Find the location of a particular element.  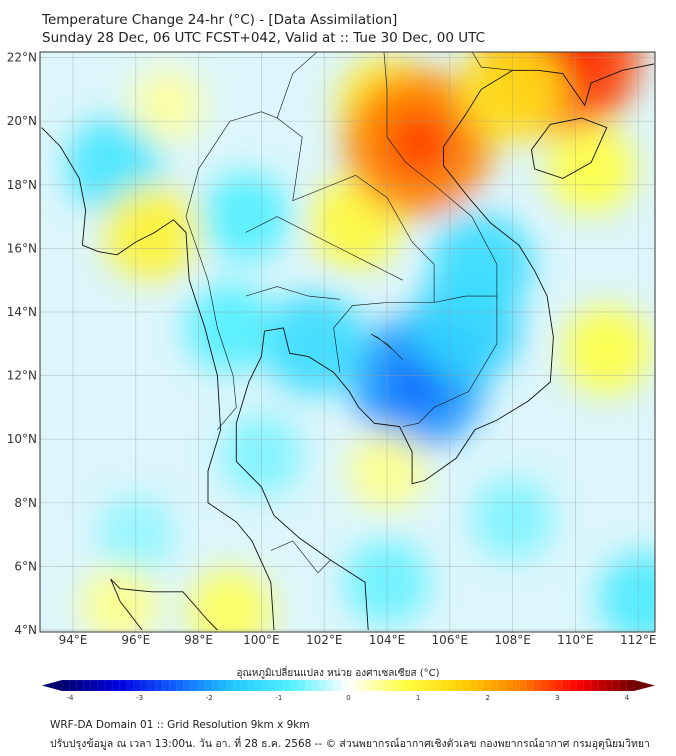

x-tick-label: 98°E is located at coordinates (198, 640).